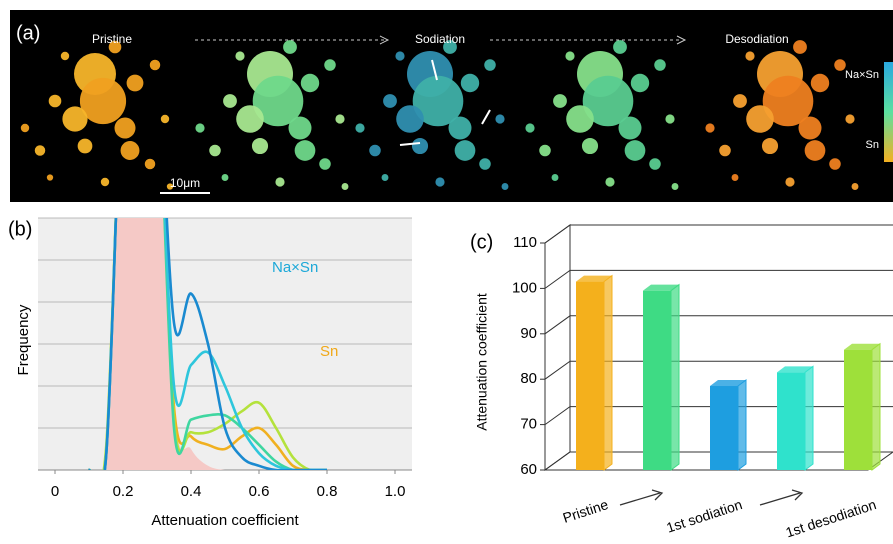 This screenshot has width=893, height=544. I want to click on stage-label: Pristine, so click(112, 39).